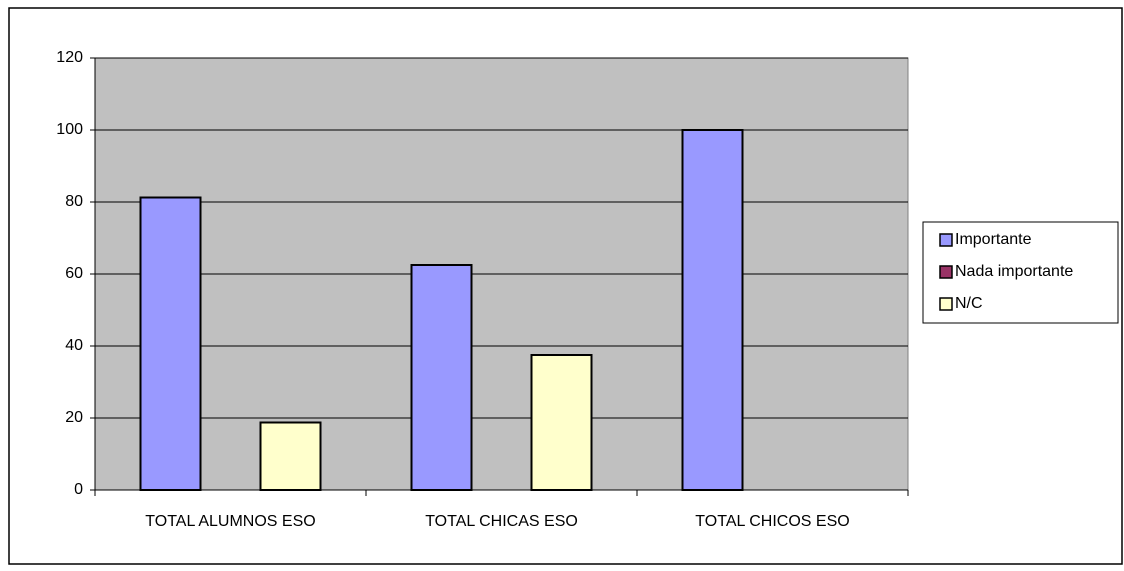  What do you see at coordinates (501, 521) in the screenshot?
I see `x-tick-label: TOTAL CHICAS ESO` at bounding box center [501, 521].